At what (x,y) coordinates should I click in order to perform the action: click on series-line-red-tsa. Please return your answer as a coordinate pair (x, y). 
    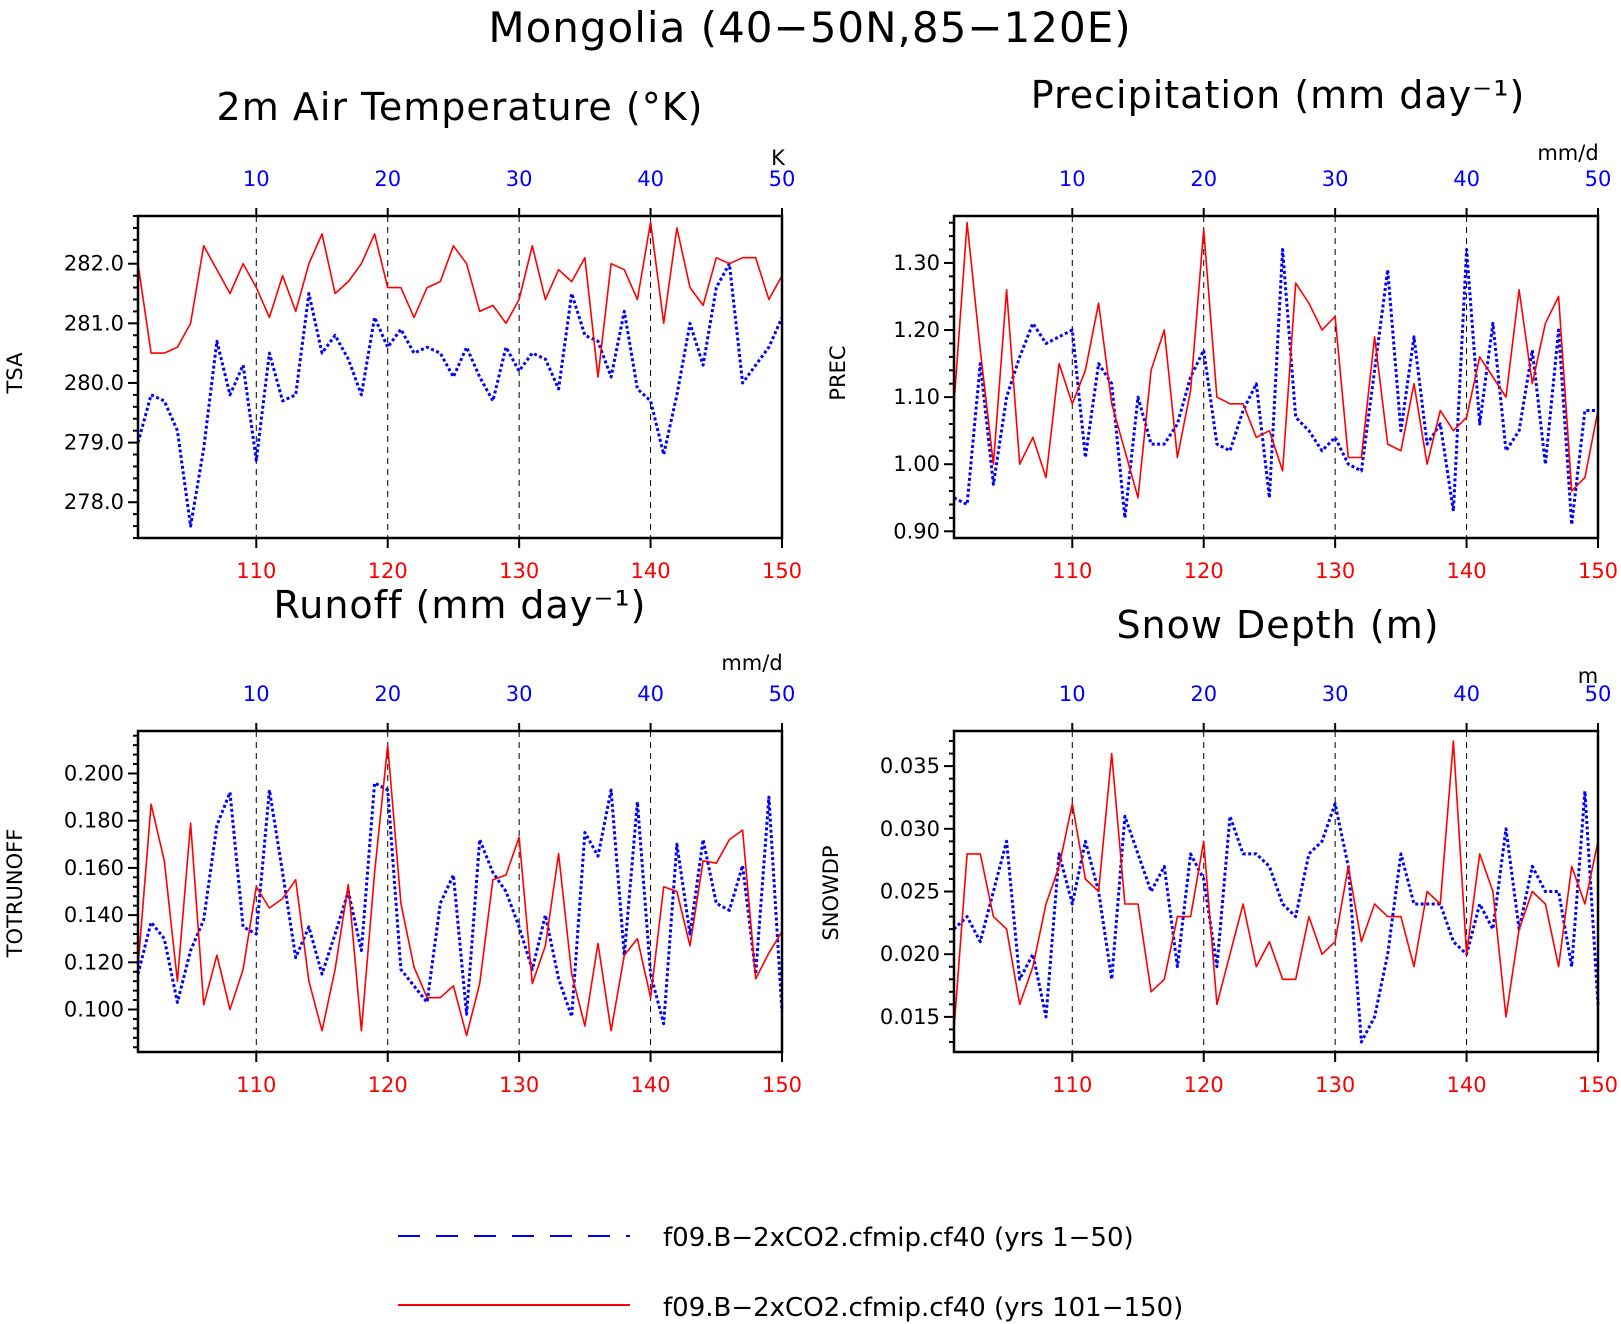
    Looking at the image, I should click on (460, 299).